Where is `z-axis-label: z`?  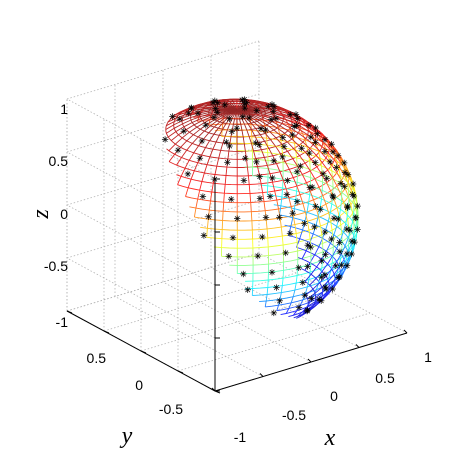
z-axis-label: z is located at coordinates (41, 214).